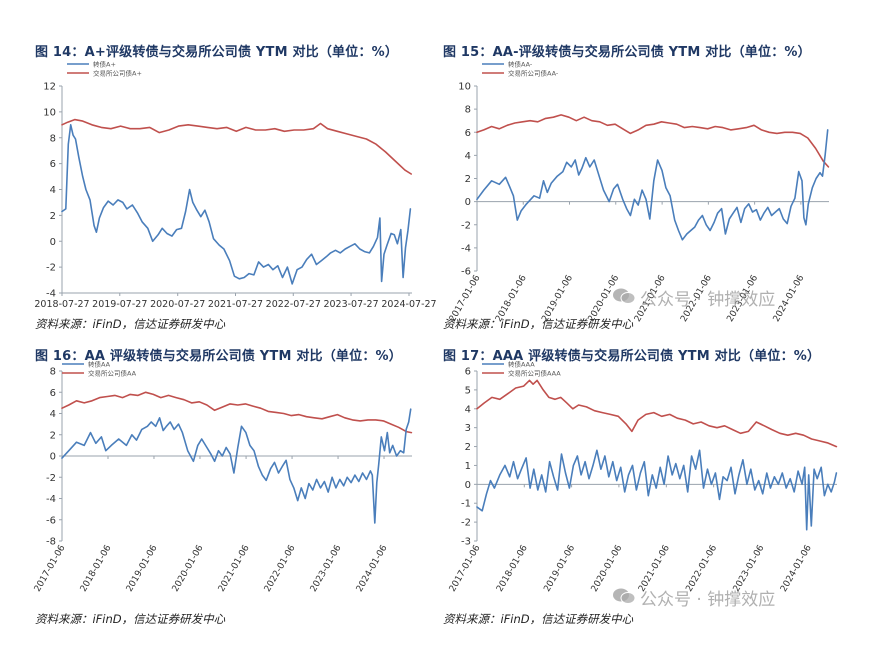 The height and width of the screenshot is (650, 875). What do you see at coordinates (104, 64) in the screenshot?
I see `legend-label: 转债A+` at bounding box center [104, 64].